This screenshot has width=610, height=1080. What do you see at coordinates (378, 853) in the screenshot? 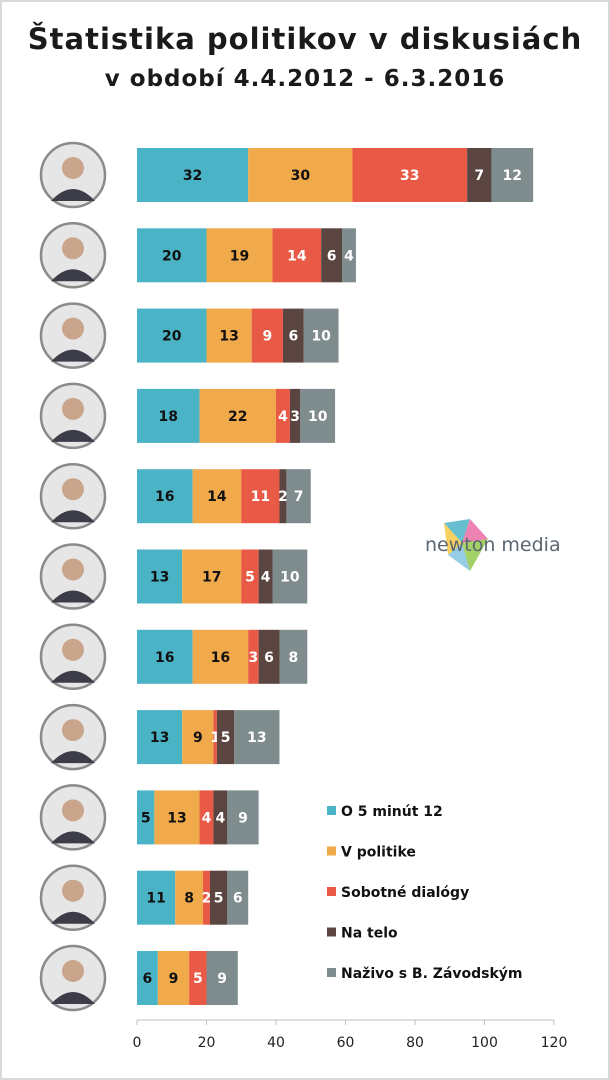
I see `legend-label: V politike` at bounding box center [378, 853].